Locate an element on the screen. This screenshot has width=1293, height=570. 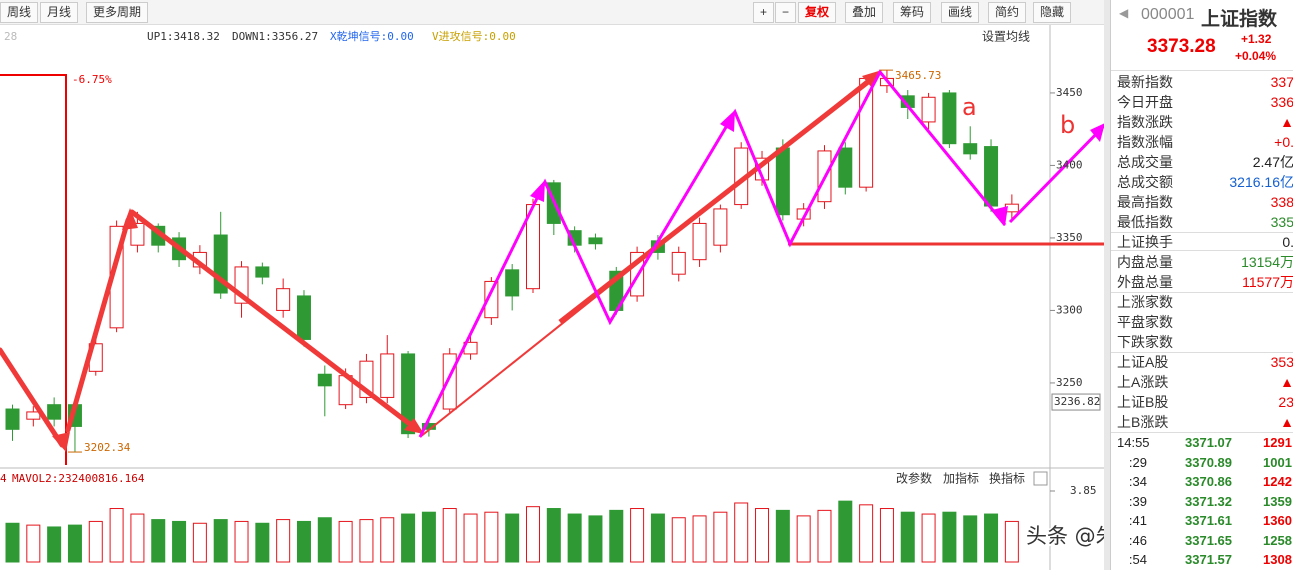
indicator-up: UP1:3418.32 is located at coordinates (183, 36).